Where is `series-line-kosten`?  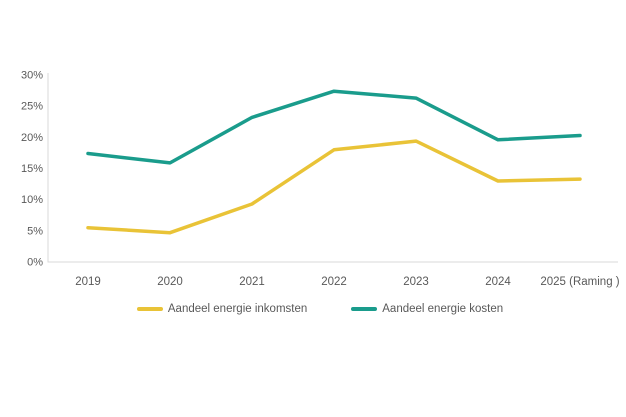
series-line-kosten is located at coordinates (334, 127).